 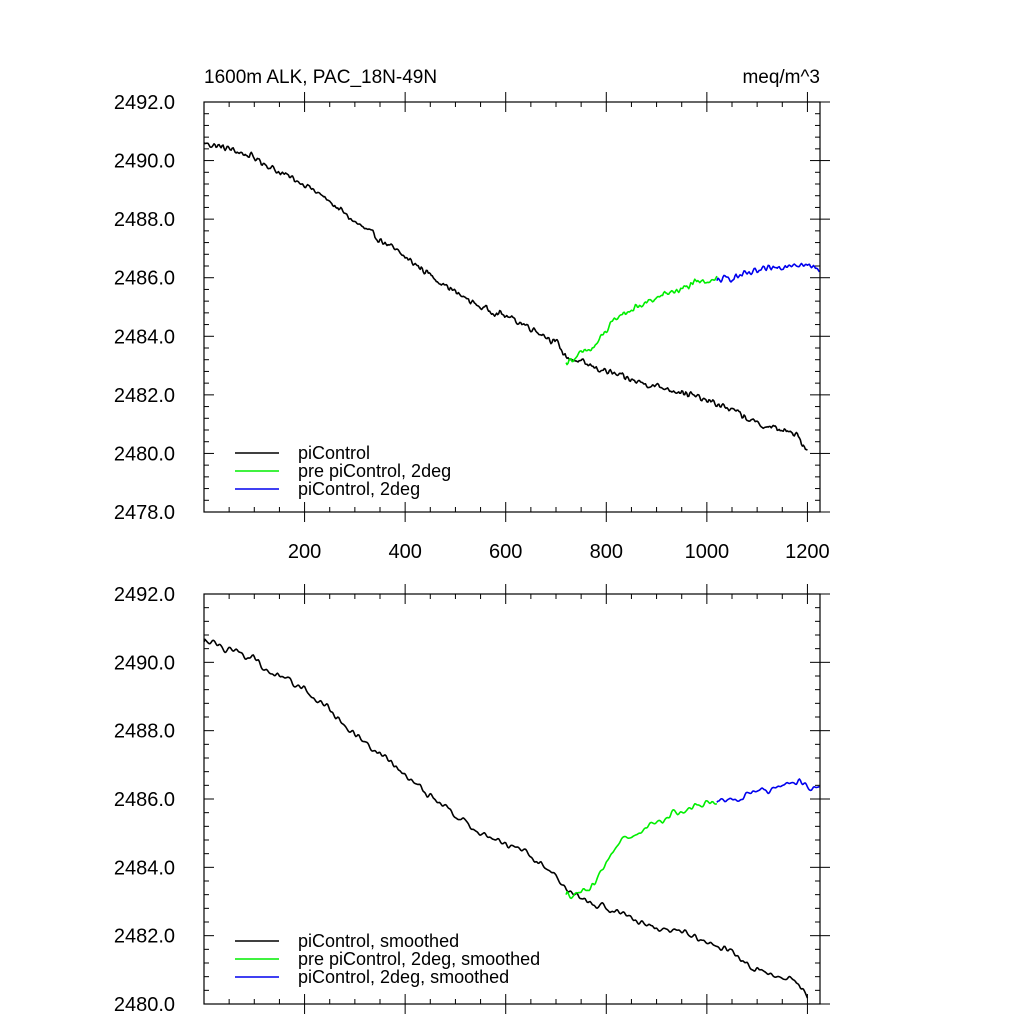 I want to click on x-tick-label: 1000, so click(x=707, y=552).